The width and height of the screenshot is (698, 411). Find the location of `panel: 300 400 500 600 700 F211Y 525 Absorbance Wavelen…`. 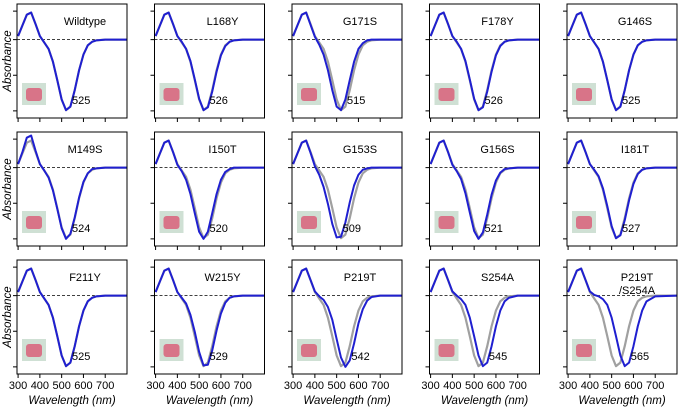

panel: 300 400 500 600 700 F211Y 525 Absorbance Wavelen… is located at coordinates (65, 333).